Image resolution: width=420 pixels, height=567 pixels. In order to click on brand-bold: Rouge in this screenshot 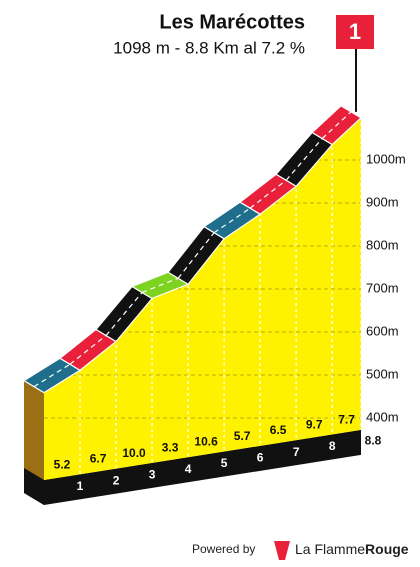, I will do `click(387, 549)`.